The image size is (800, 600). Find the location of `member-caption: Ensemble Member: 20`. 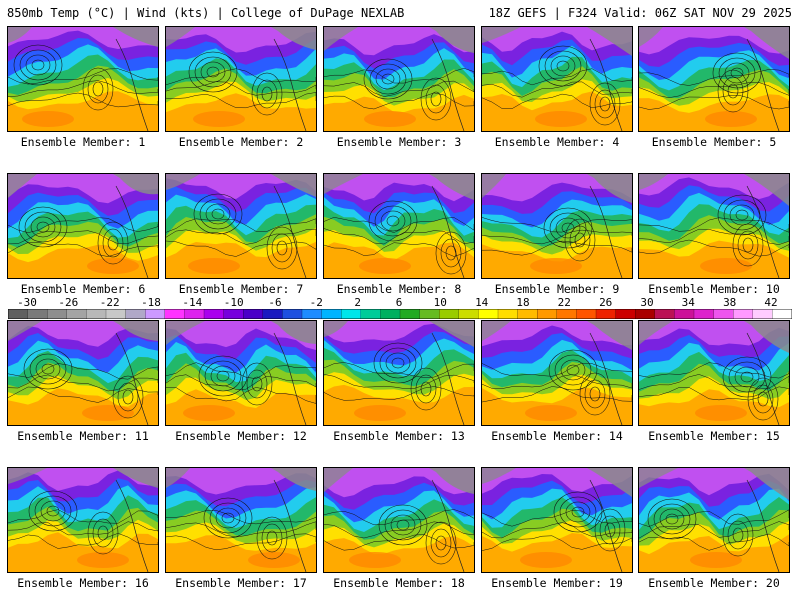

member-caption: Ensemble Member: 20 is located at coordinates (714, 583).